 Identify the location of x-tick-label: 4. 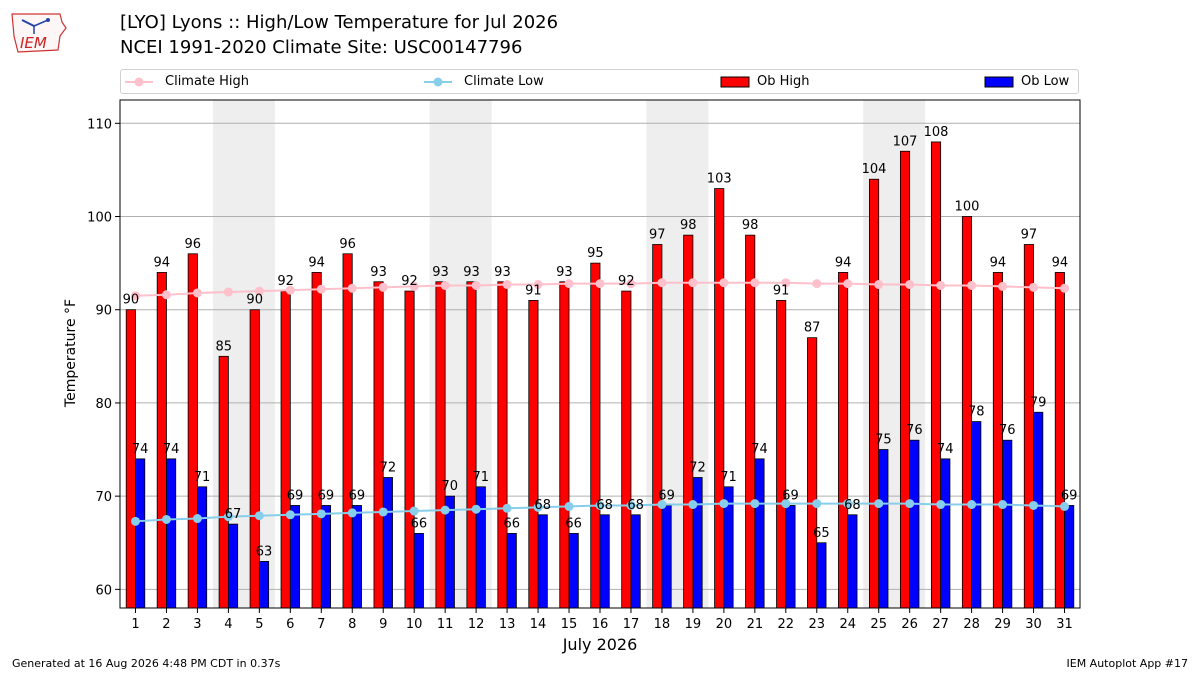
(228, 624).